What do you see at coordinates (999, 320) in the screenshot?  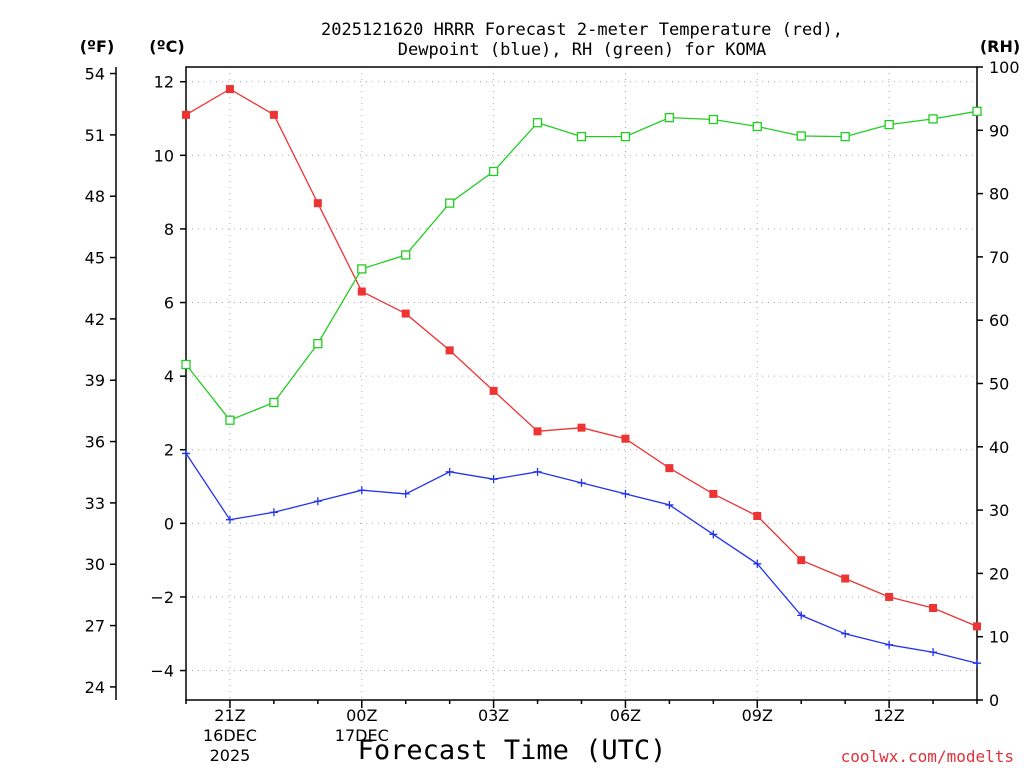 I see `rh-tick-label: 60` at bounding box center [999, 320].